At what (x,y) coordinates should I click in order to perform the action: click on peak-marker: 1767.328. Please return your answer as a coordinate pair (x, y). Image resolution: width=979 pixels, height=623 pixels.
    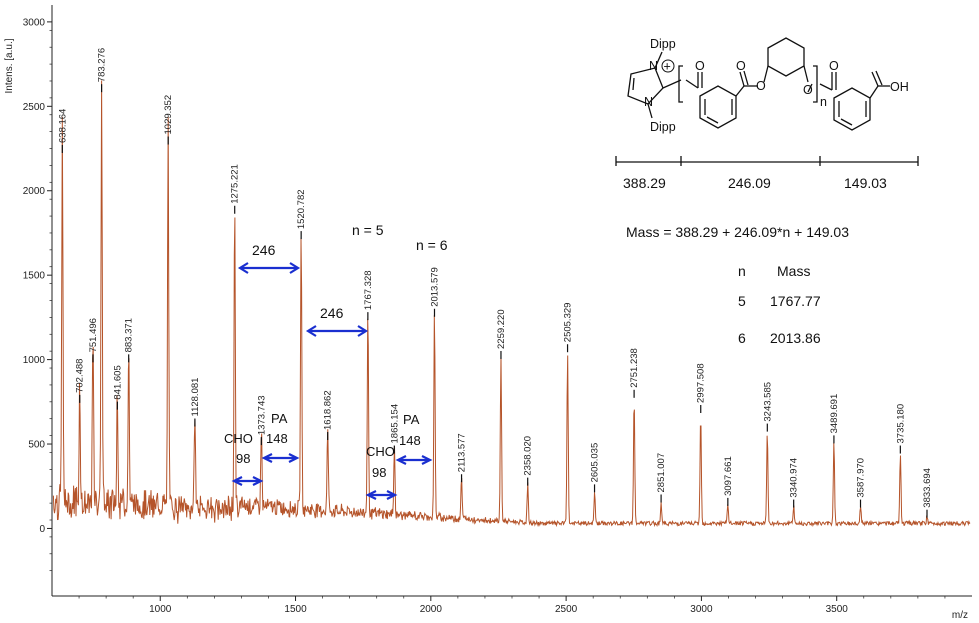
    Looking at the image, I should click on (368, 295).